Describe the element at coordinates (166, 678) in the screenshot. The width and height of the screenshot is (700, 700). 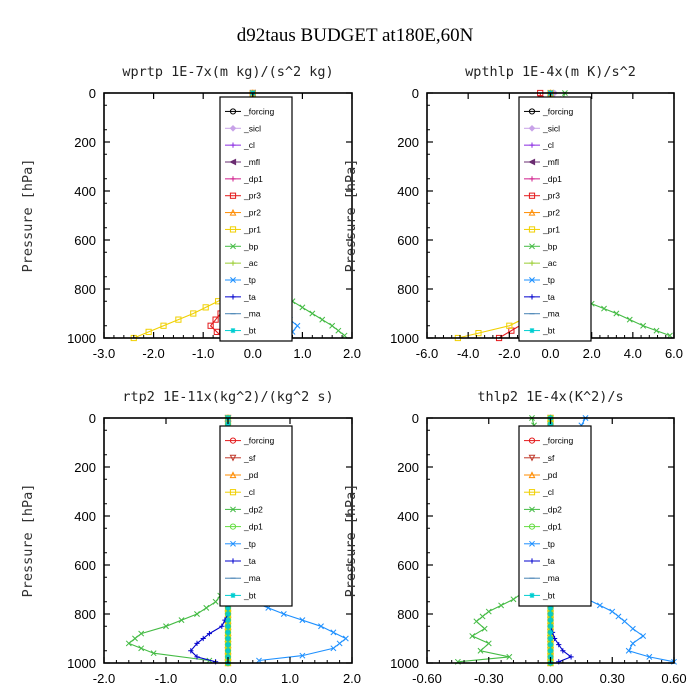
I see `x-tick-label: -1.0` at that location.